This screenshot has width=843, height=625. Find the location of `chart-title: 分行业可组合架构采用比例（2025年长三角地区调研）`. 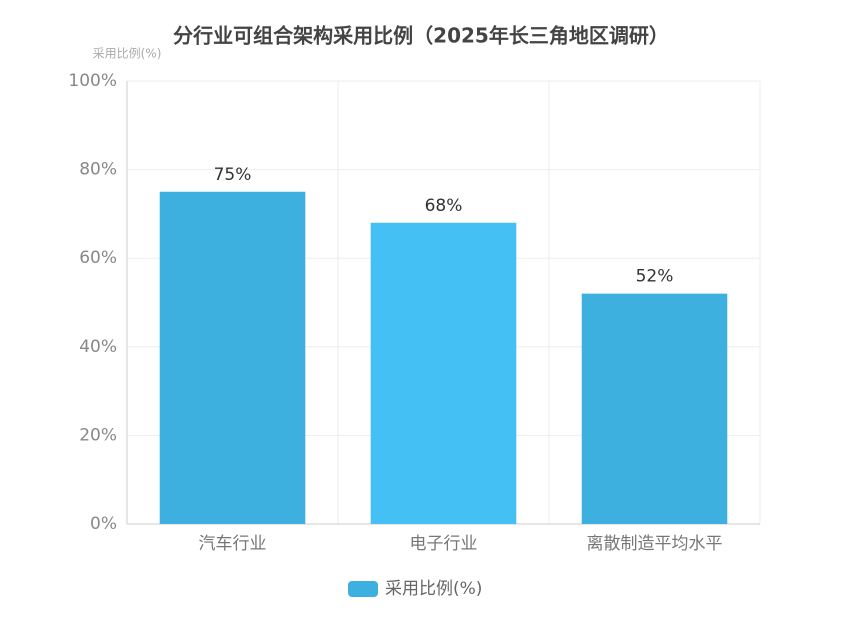

chart-title: 分行业可组合架构采用比例（2025年长三角地区调研） is located at coordinates (421, 36).